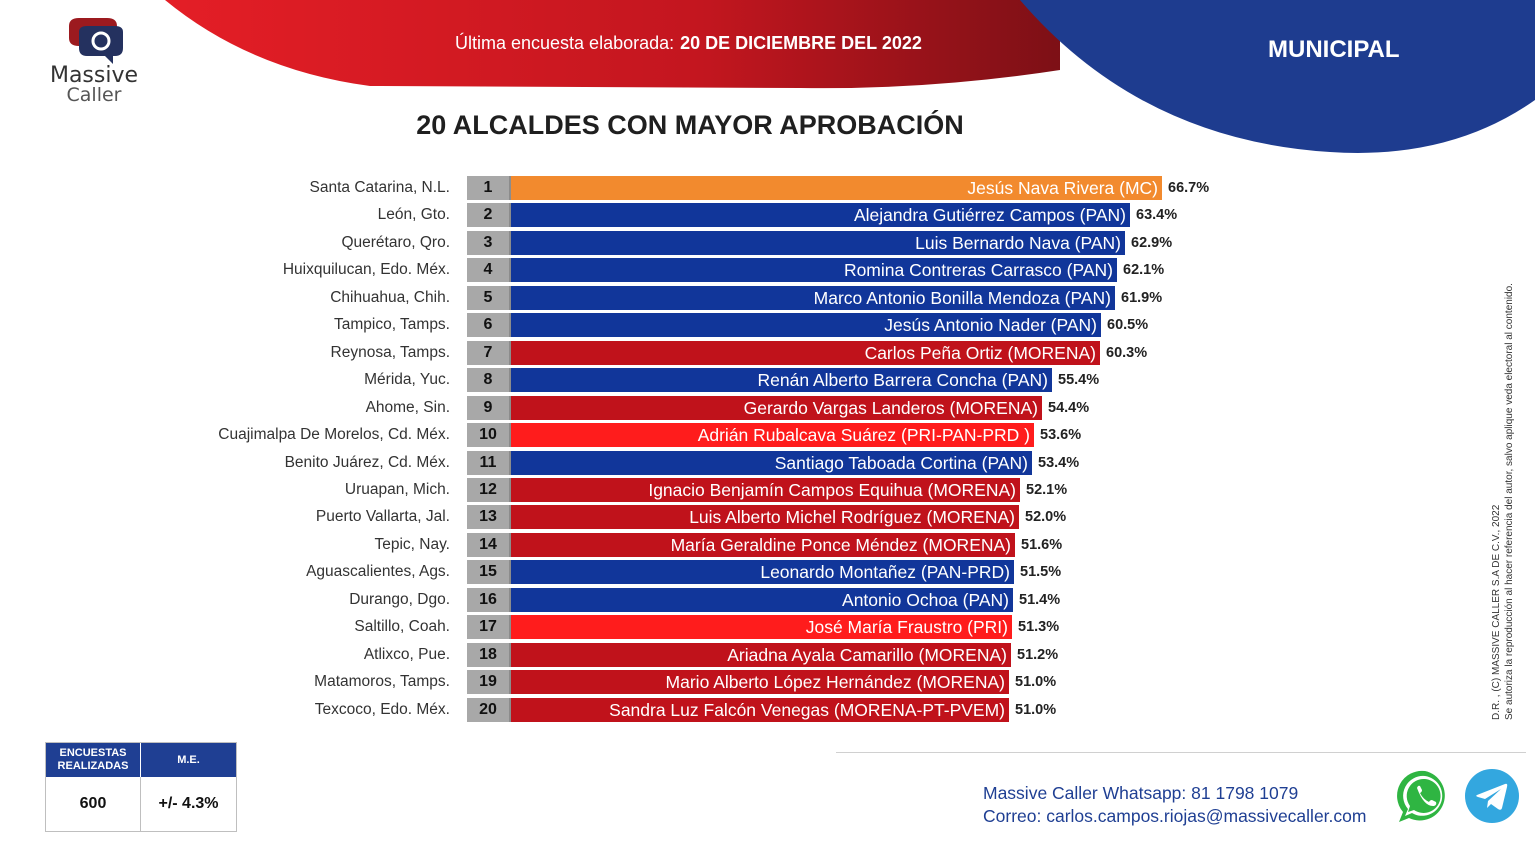  I want to click on value-label: 62.9%, so click(1152, 243).